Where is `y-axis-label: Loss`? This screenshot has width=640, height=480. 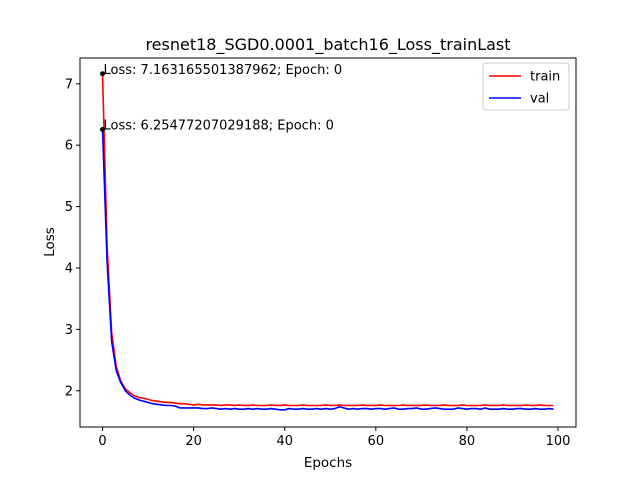
y-axis-label: Loss is located at coordinates (50, 242).